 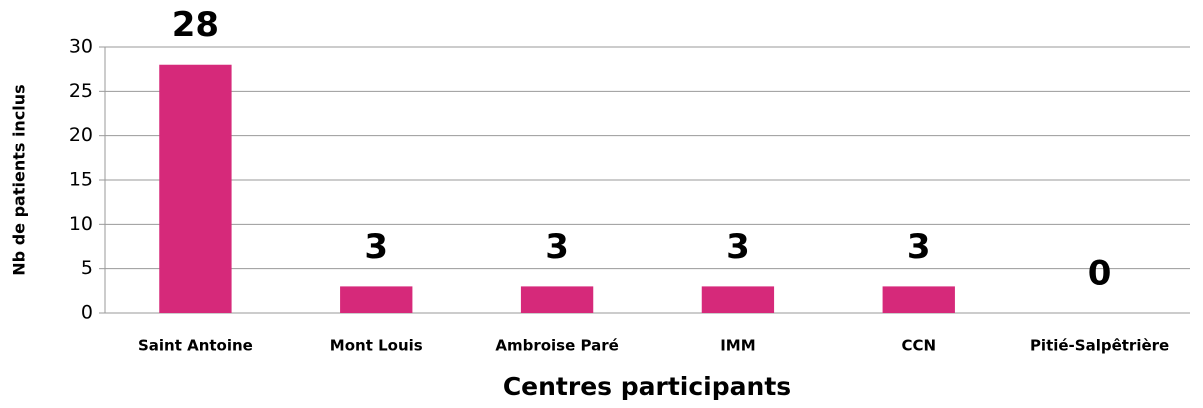 What do you see at coordinates (87, 313) in the screenshot?
I see `y-tick-label: 0` at bounding box center [87, 313].